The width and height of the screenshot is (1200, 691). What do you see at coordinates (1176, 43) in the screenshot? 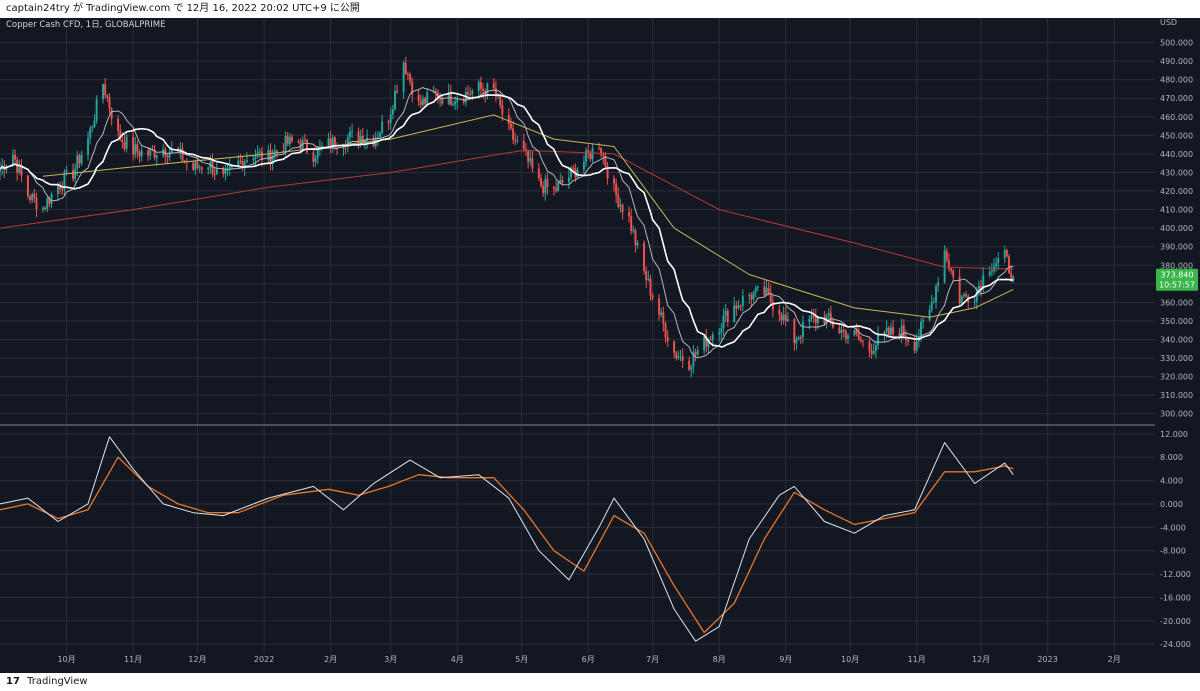
I see `price-tick-label: 500.000` at bounding box center [1176, 43].